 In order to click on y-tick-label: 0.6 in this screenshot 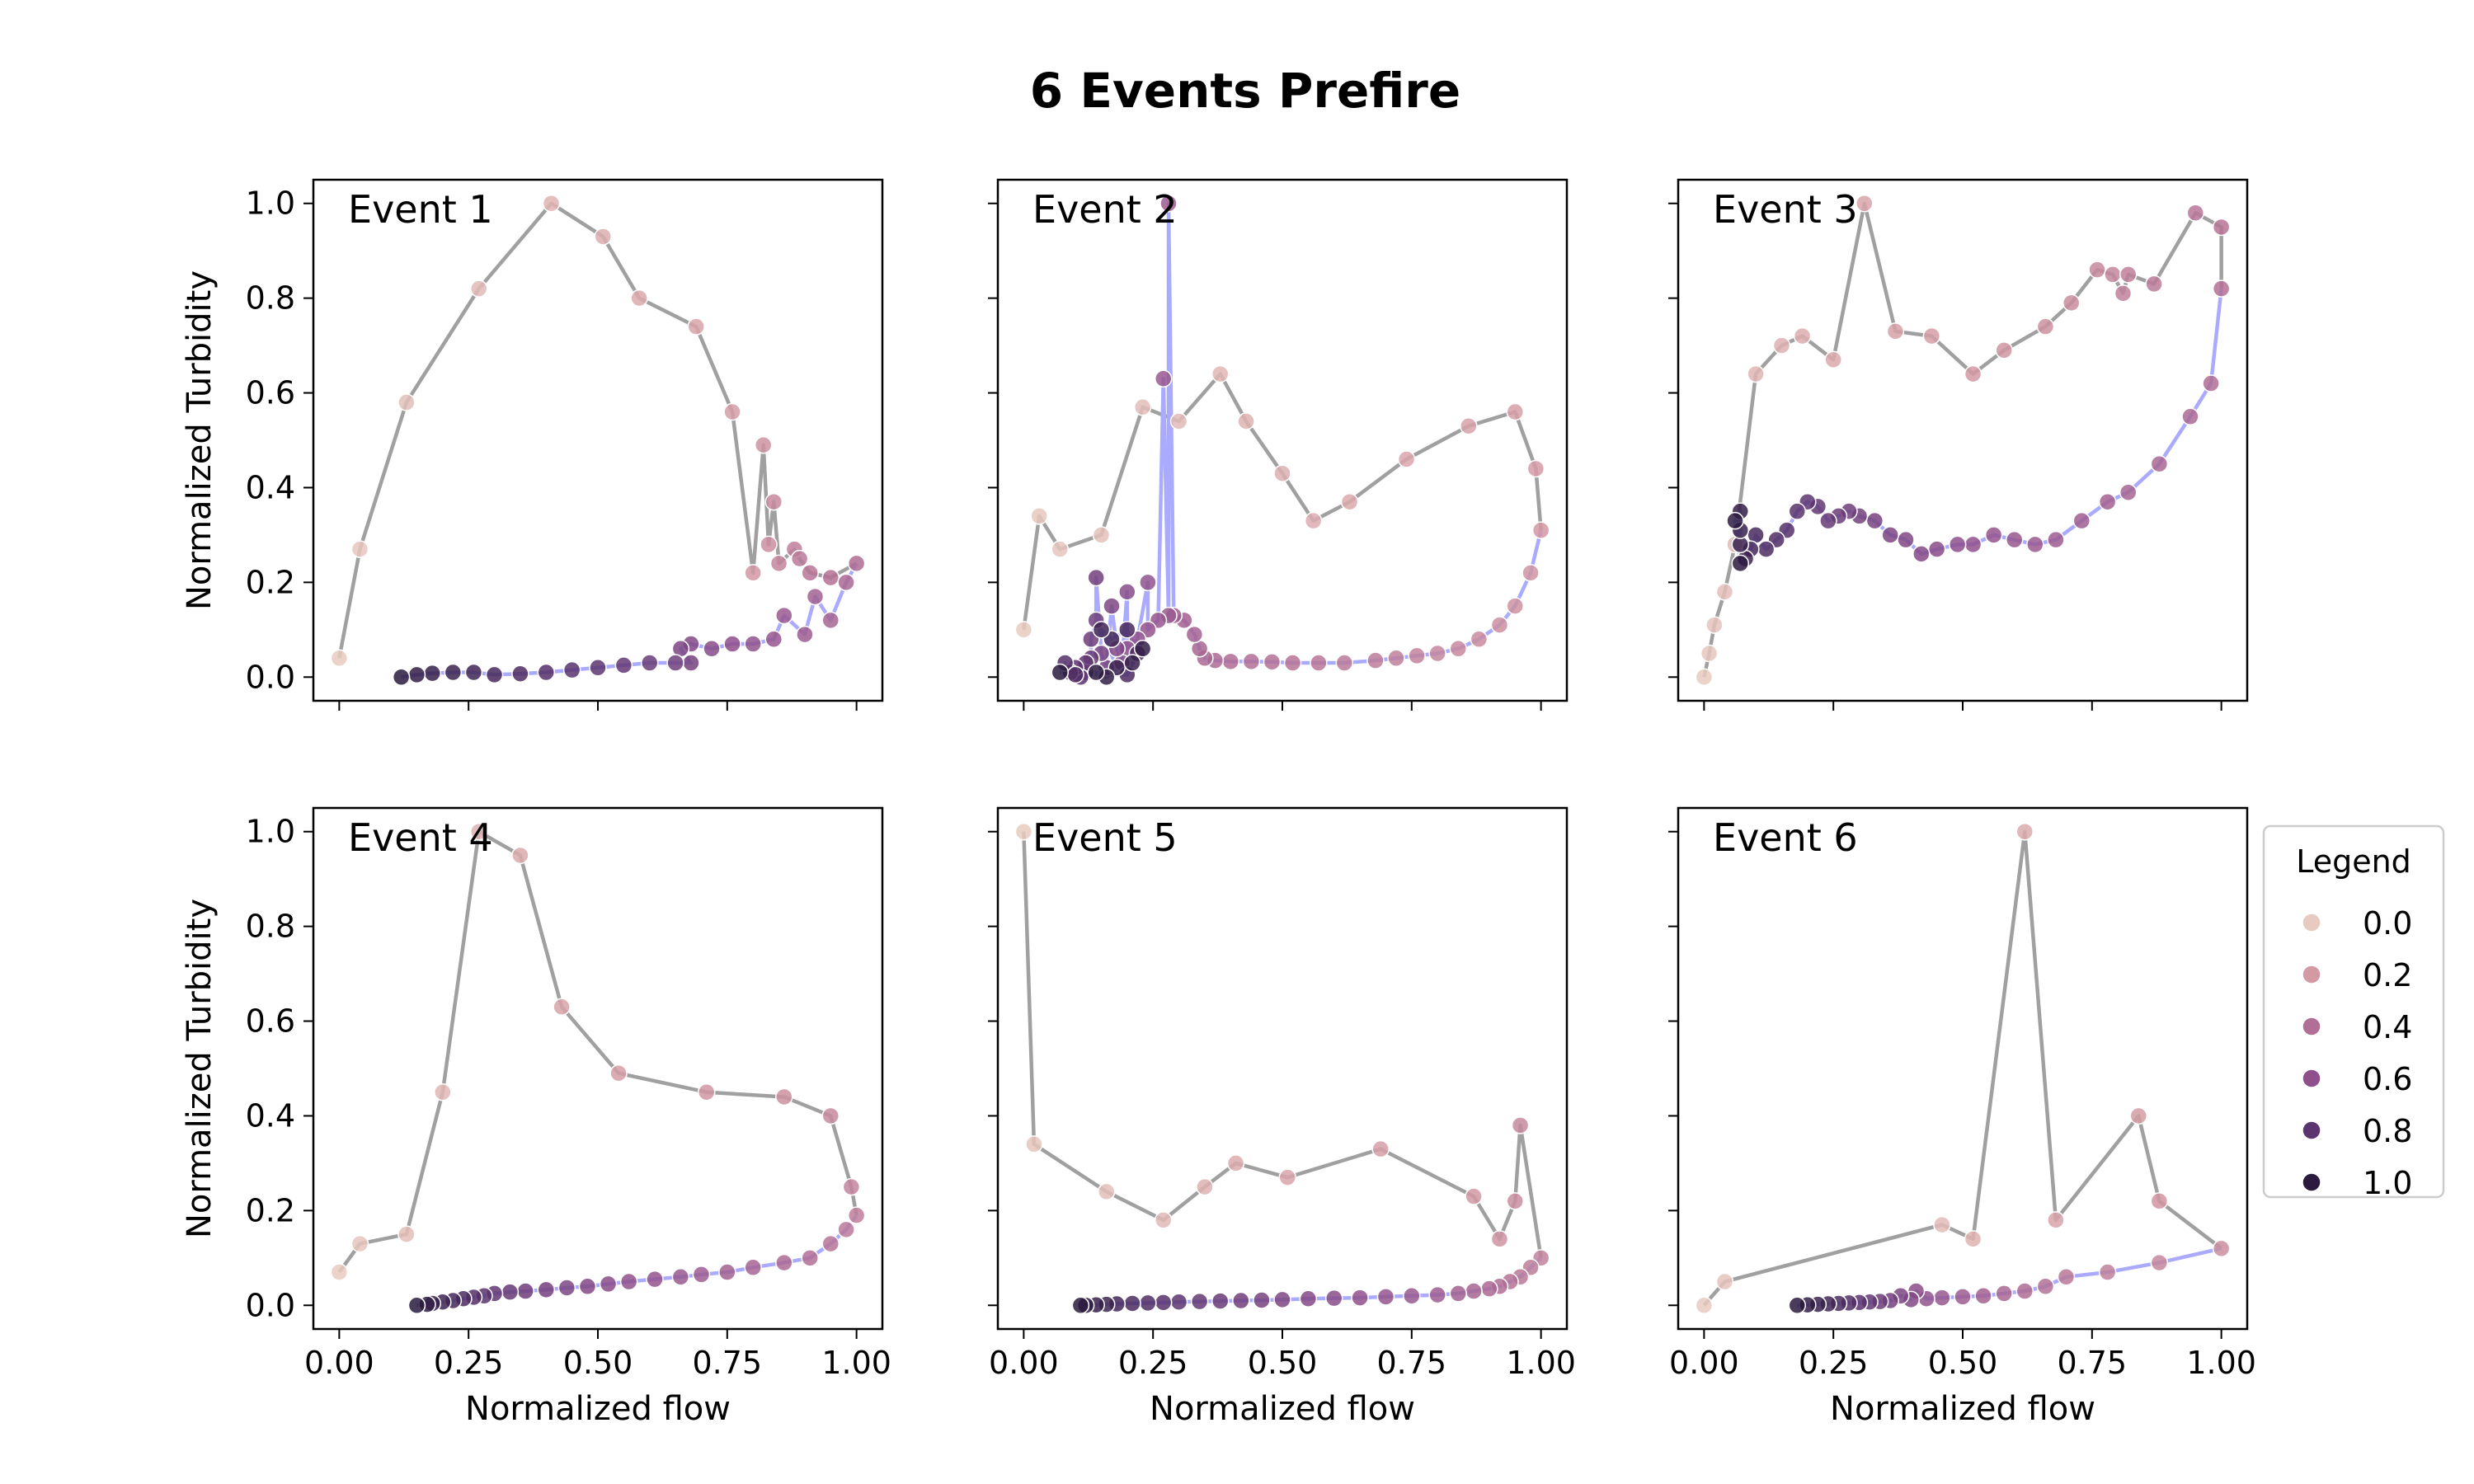, I will do `click(270, 393)`.